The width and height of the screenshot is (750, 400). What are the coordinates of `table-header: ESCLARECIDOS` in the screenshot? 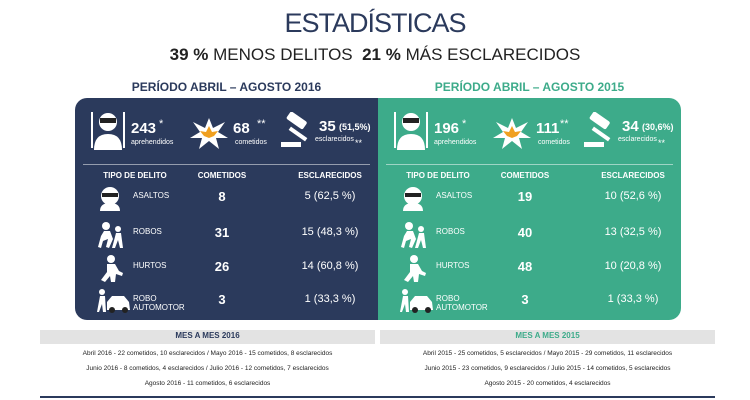 It's located at (330, 175).